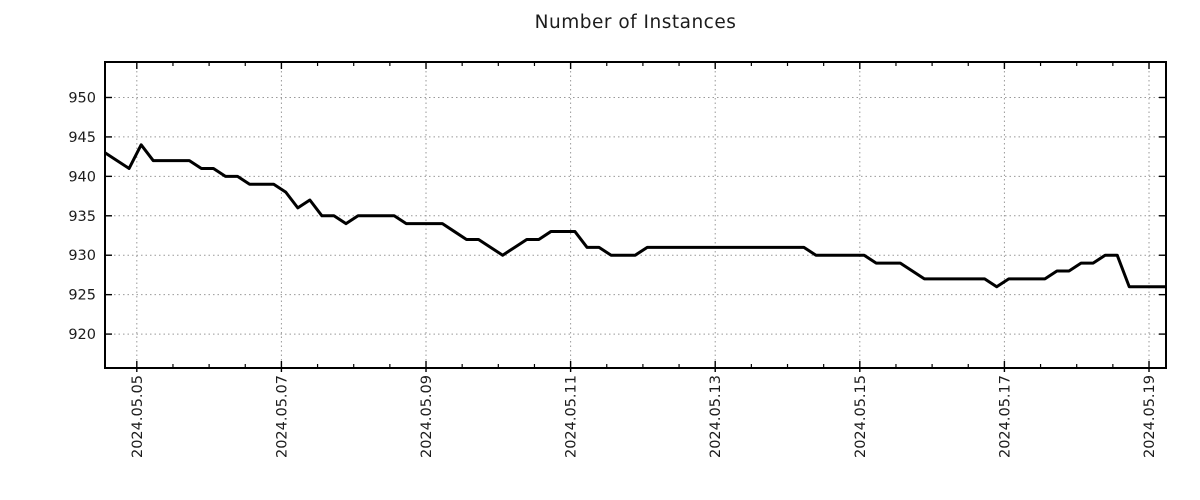 The width and height of the screenshot is (1200, 500). I want to click on x-tick-label: 2024.05.17, so click(1005, 416).